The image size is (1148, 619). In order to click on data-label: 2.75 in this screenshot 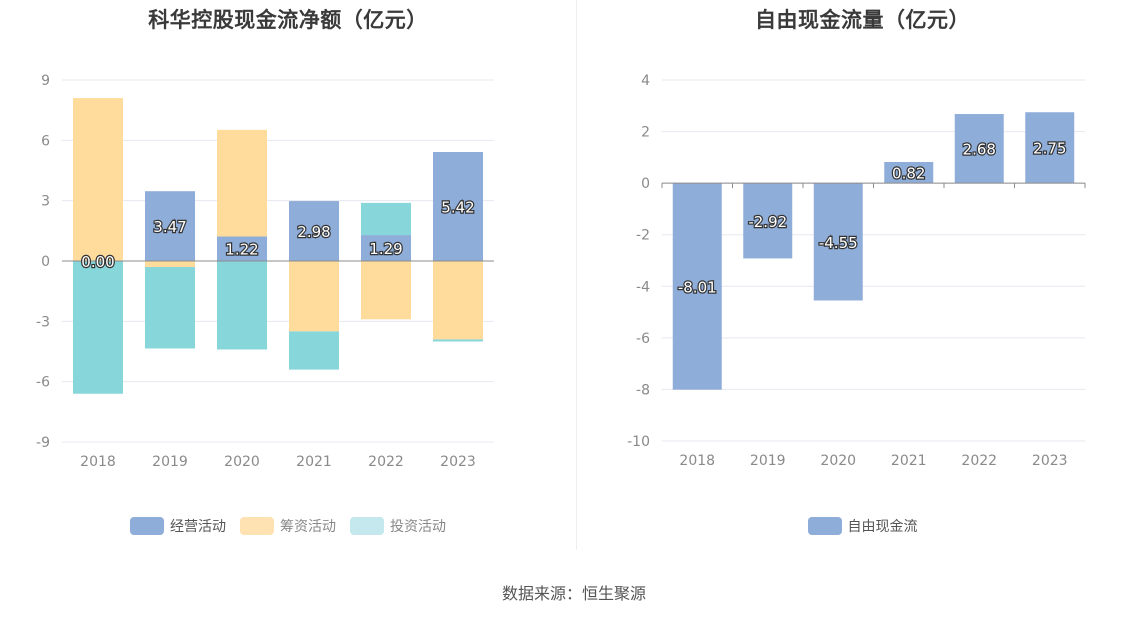, I will do `click(1049, 149)`.